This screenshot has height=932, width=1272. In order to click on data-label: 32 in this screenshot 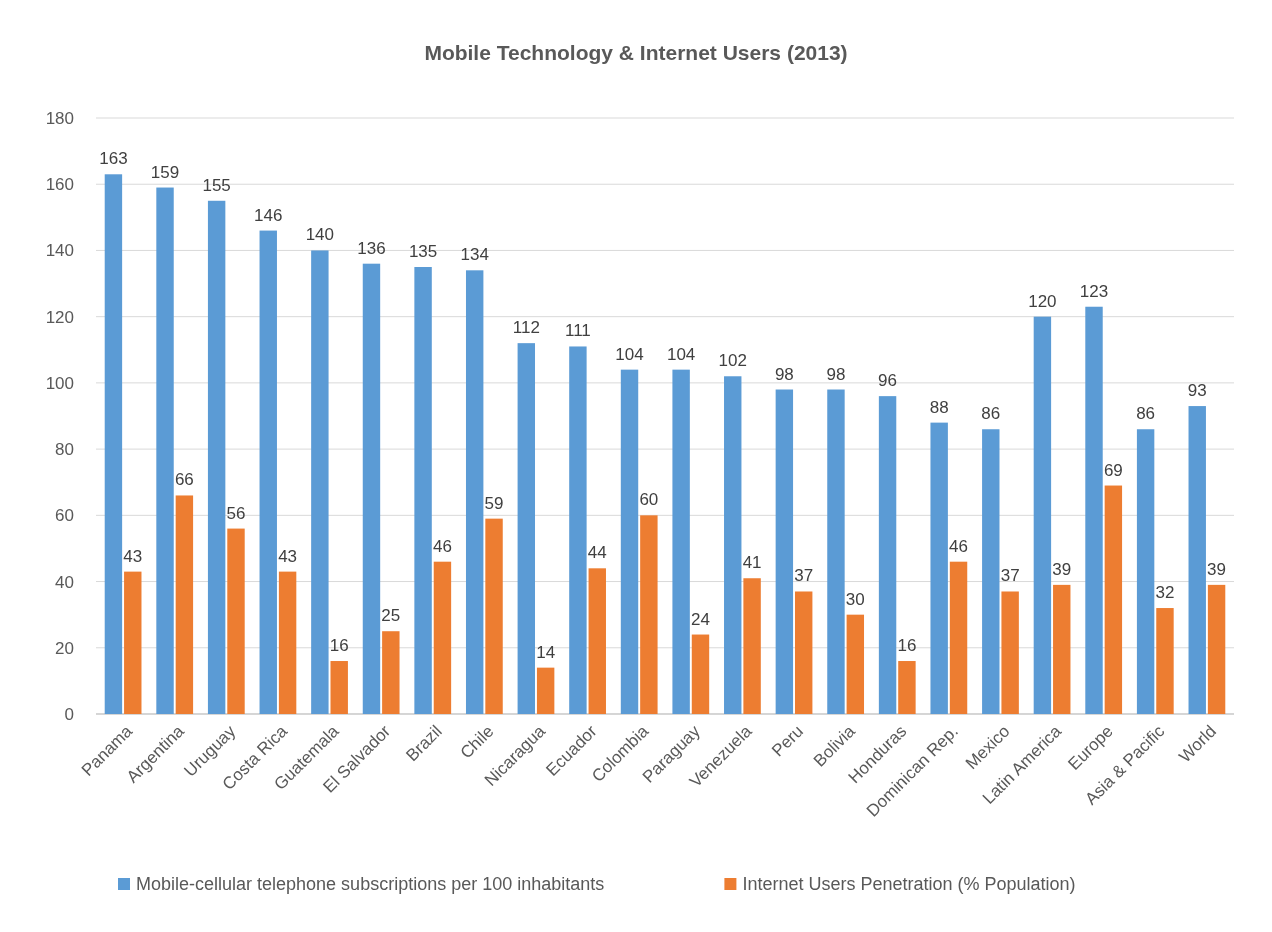, I will do `click(1165, 593)`.